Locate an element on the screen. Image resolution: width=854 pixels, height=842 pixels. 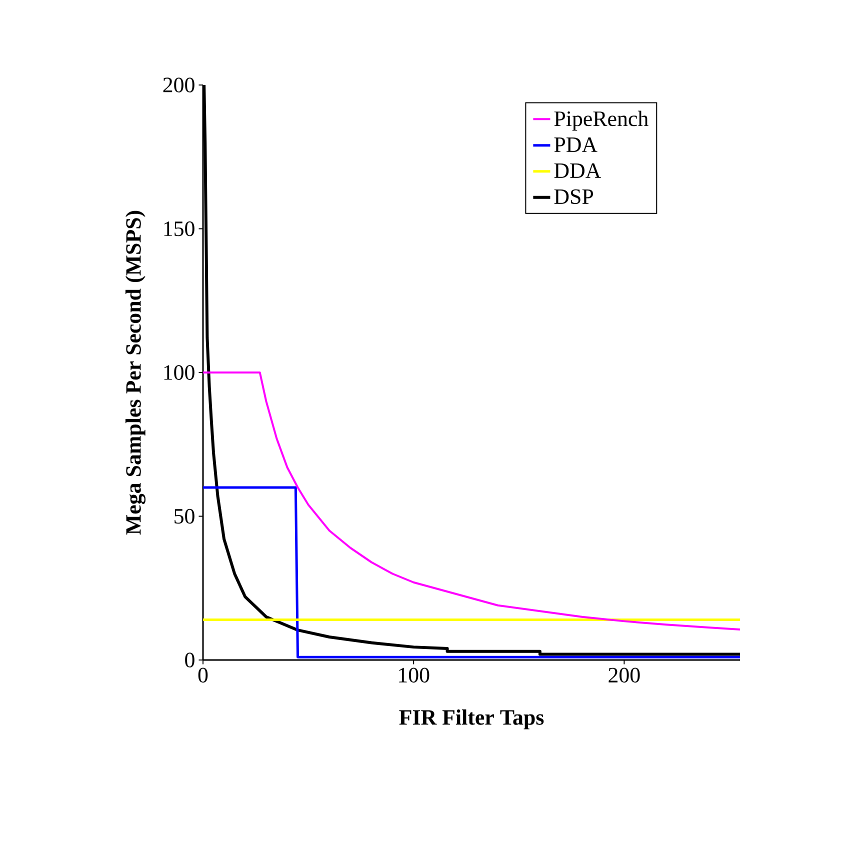
y-tick-label: 200 is located at coordinates (178, 85).